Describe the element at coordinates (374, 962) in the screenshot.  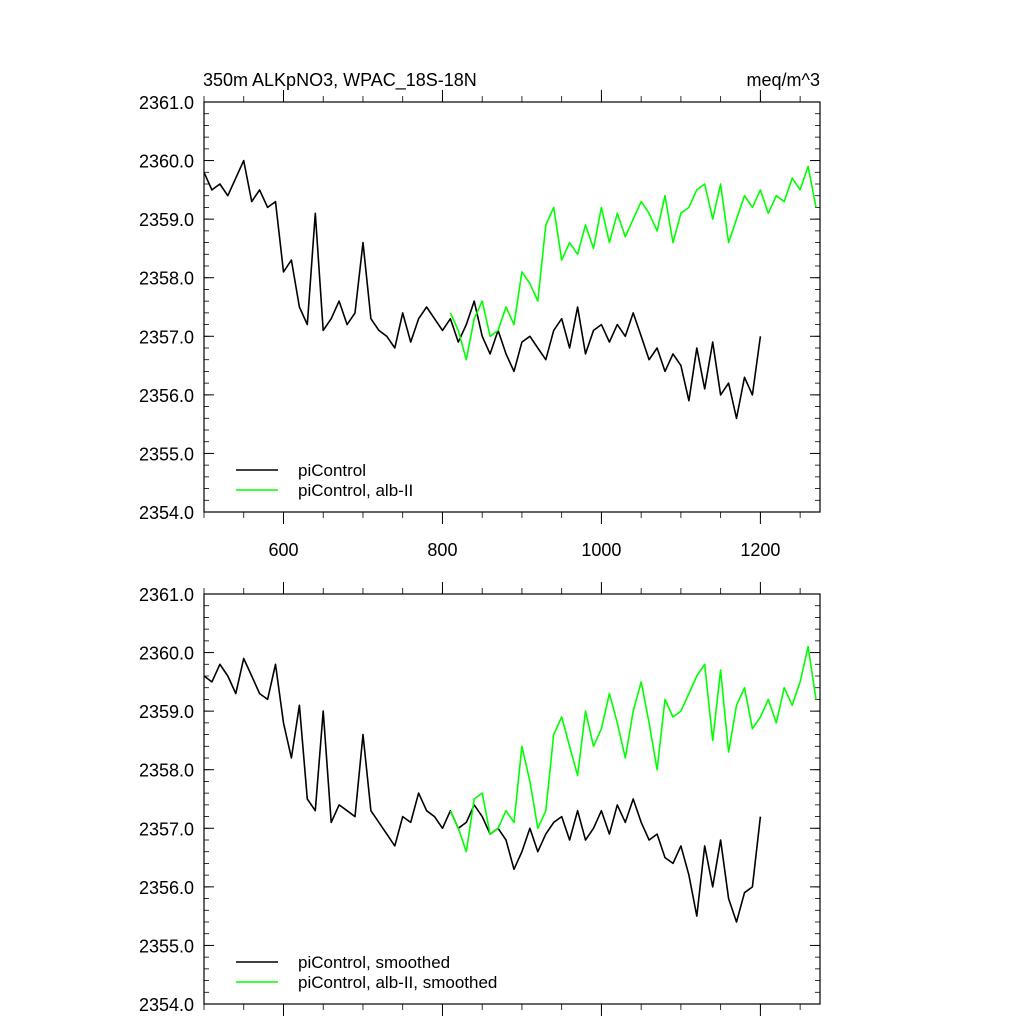
I see `legend-label-picontrol-smoothed: piControl, smoothed` at that location.